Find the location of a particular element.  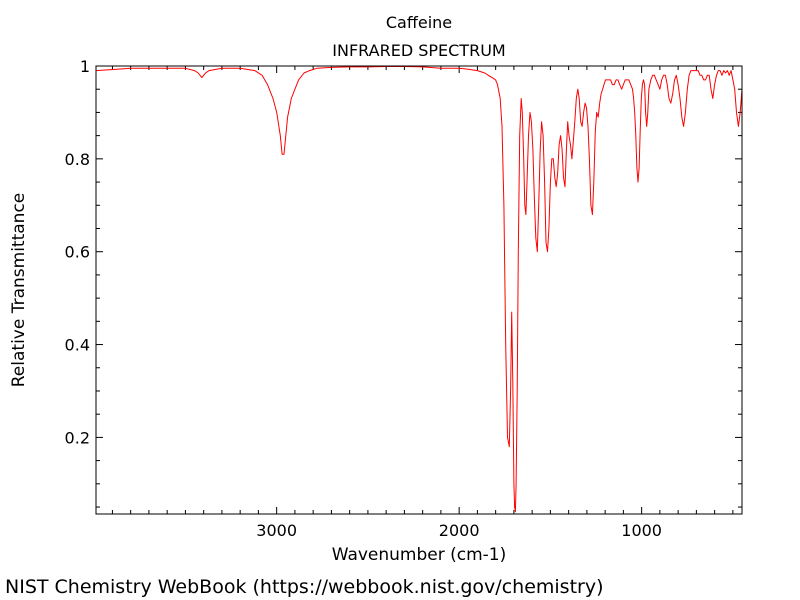

x-tick-label: 3000 is located at coordinates (276, 530).